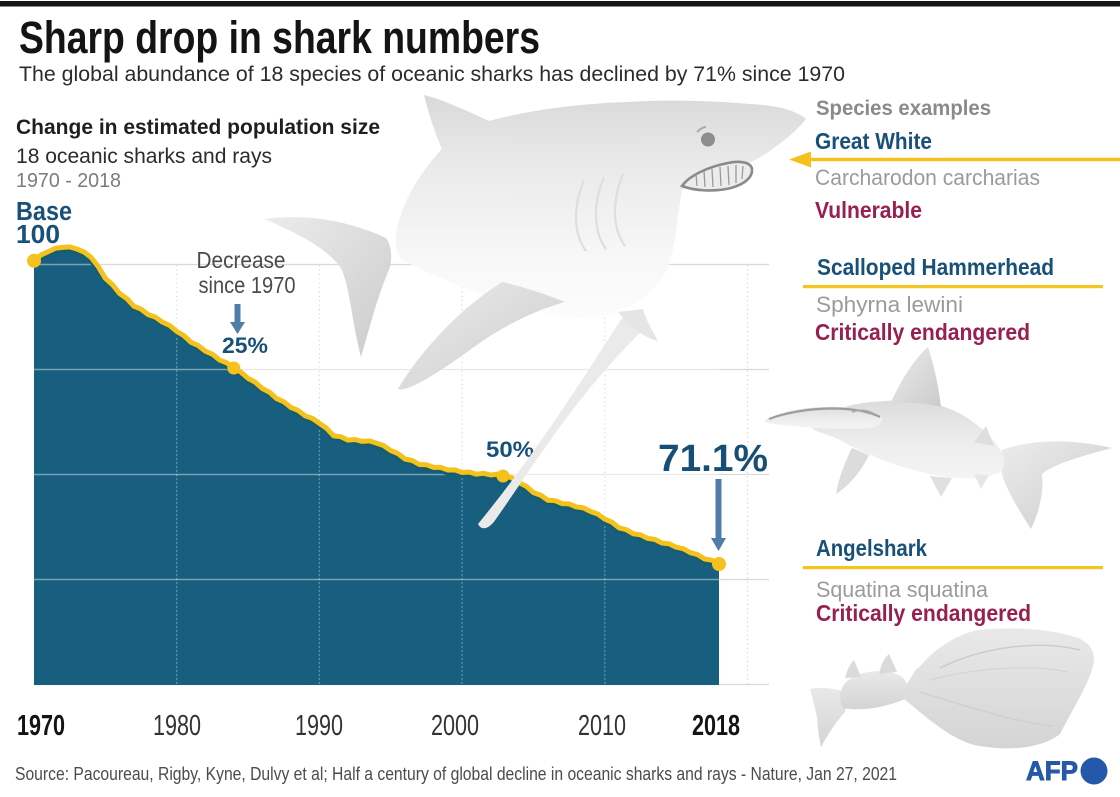  Describe the element at coordinates (198, 127) in the screenshot. I see `svg-text:Change in estimated population: Change in estimated population size` at that location.